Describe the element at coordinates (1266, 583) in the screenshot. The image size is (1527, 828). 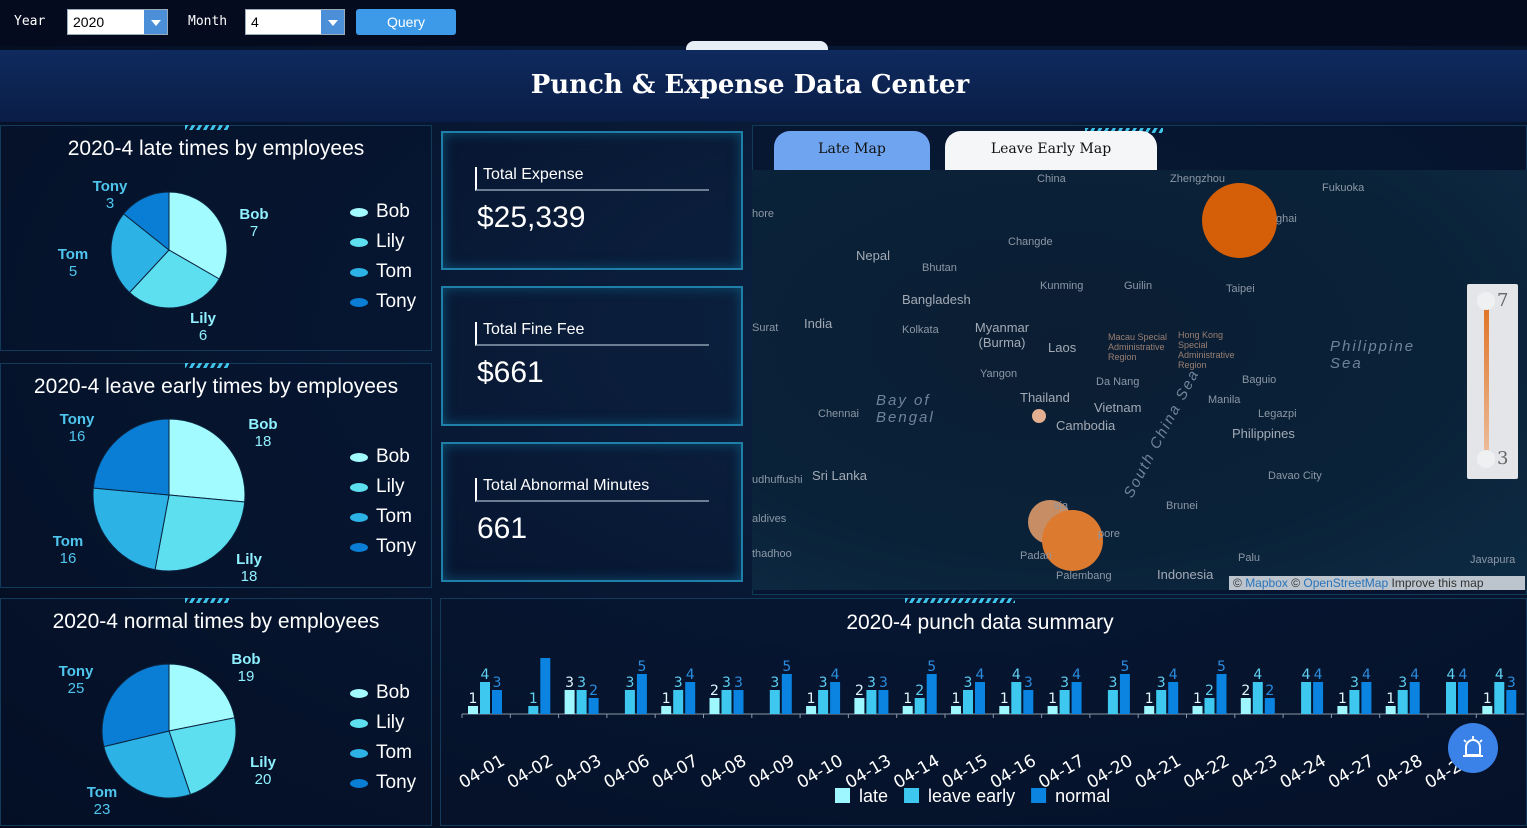
I see `mapbox-link: Mapbox` at that location.